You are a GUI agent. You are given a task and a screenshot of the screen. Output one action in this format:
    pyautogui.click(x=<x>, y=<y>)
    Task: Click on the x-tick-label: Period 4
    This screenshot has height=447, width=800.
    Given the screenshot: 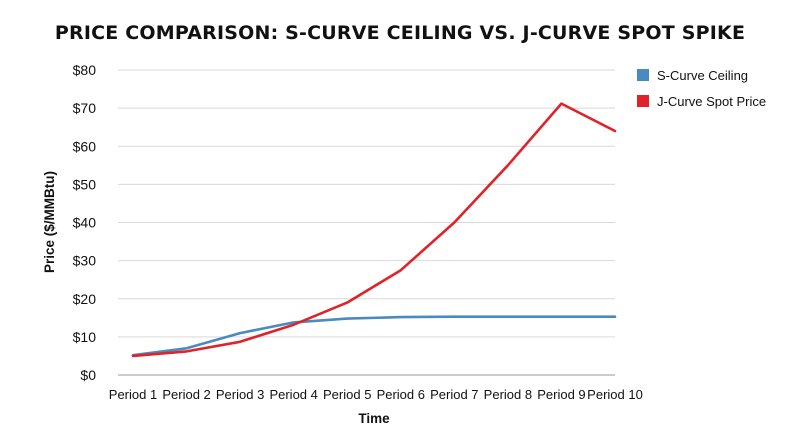 What is the action you would take?
    pyautogui.click(x=293, y=394)
    